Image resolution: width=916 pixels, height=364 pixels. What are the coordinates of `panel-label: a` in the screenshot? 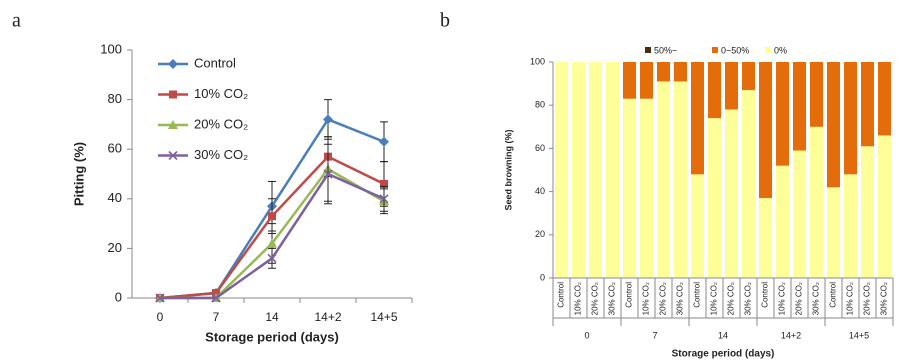 It's located at (16, 21).